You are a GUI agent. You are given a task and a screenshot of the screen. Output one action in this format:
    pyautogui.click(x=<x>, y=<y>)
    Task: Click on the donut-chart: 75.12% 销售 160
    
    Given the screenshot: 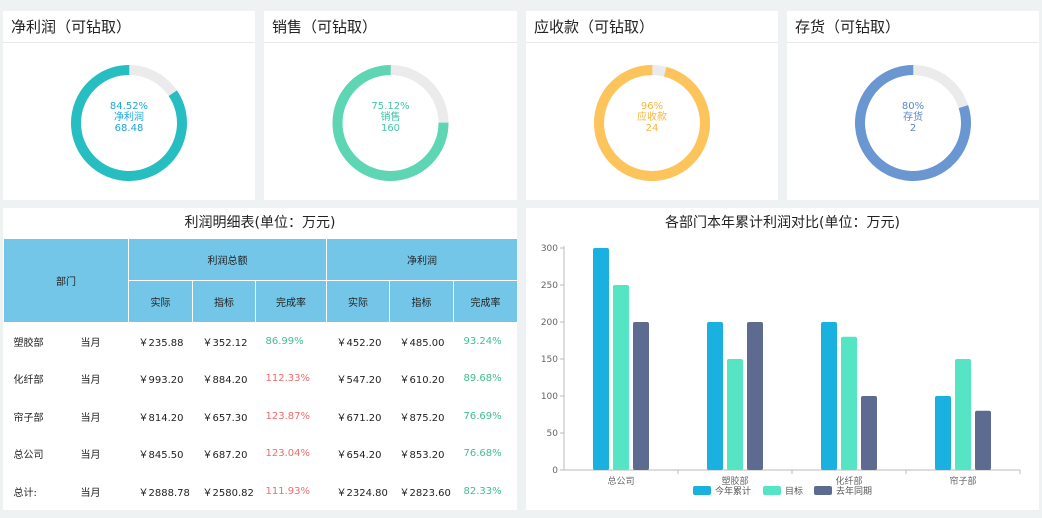 What is the action you would take?
    pyautogui.click(x=390, y=121)
    